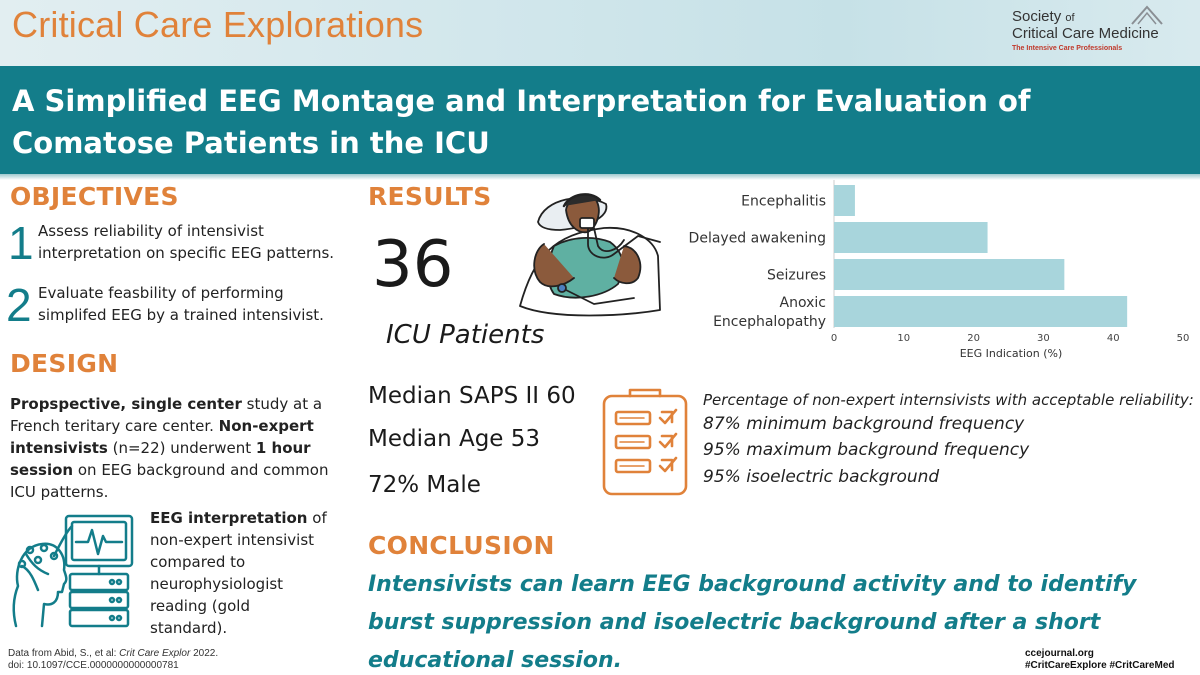 This screenshot has width=1200, height=675. What do you see at coordinates (981, 256) in the screenshot?
I see `chart-bars` at bounding box center [981, 256].